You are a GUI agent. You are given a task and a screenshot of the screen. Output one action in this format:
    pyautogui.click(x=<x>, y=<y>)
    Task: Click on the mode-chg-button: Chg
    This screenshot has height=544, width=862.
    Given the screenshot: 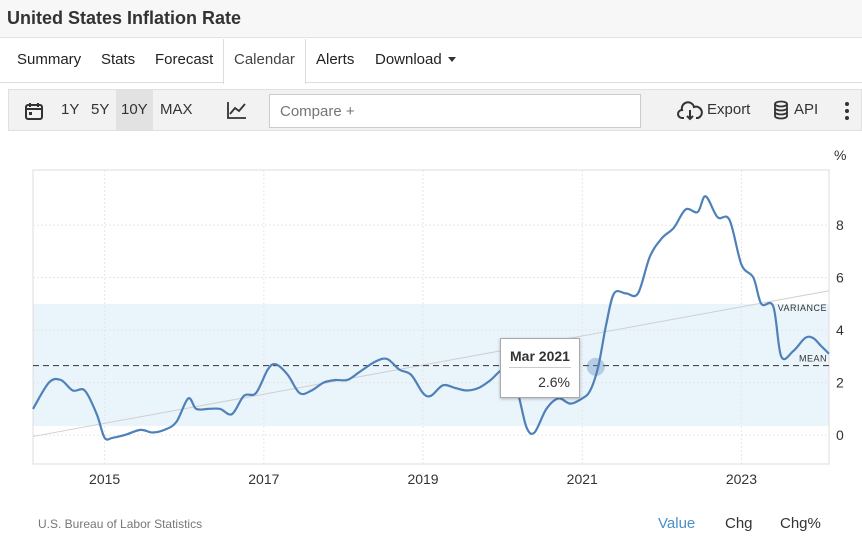 What is the action you would take?
    pyautogui.click(x=739, y=523)
    